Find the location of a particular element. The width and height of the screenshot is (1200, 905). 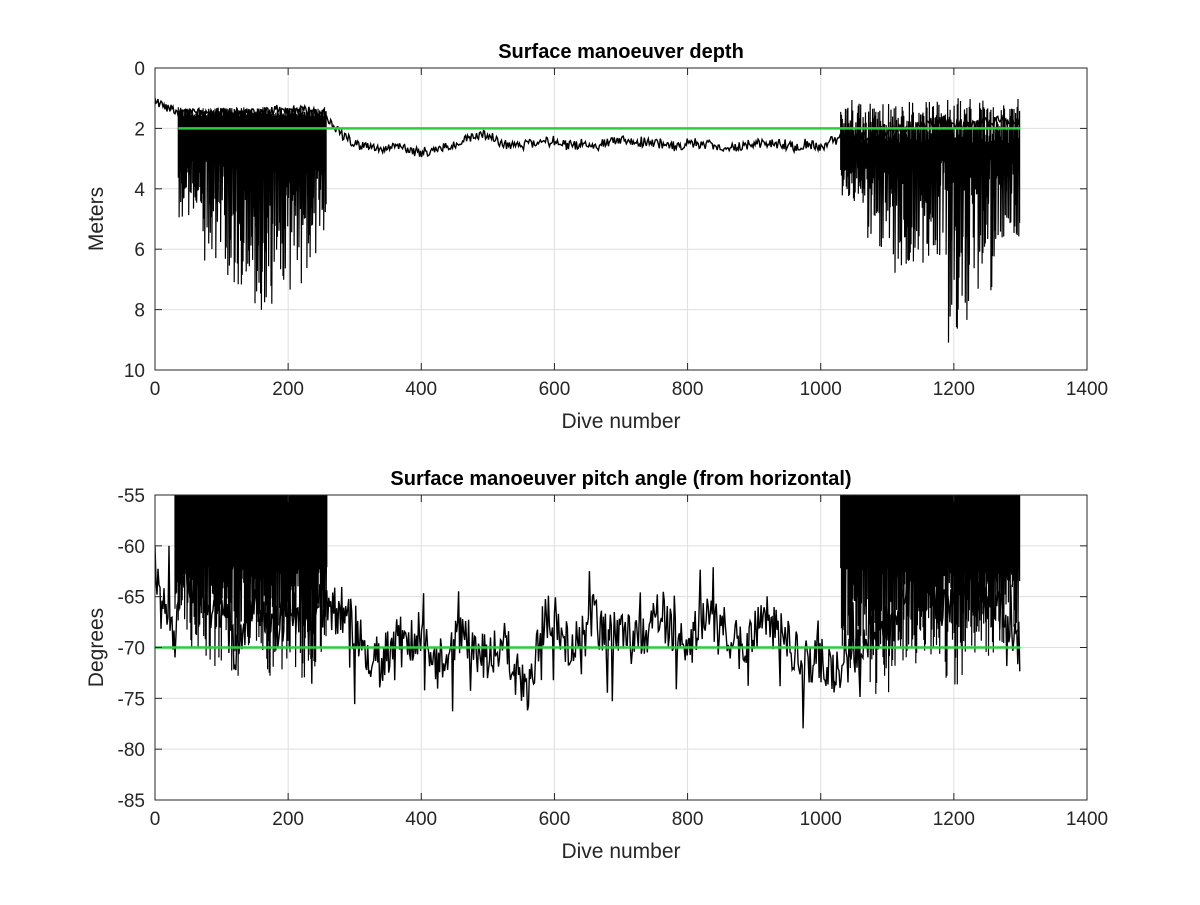

y-tick-label: -85 is located at coordinates (131, 801).